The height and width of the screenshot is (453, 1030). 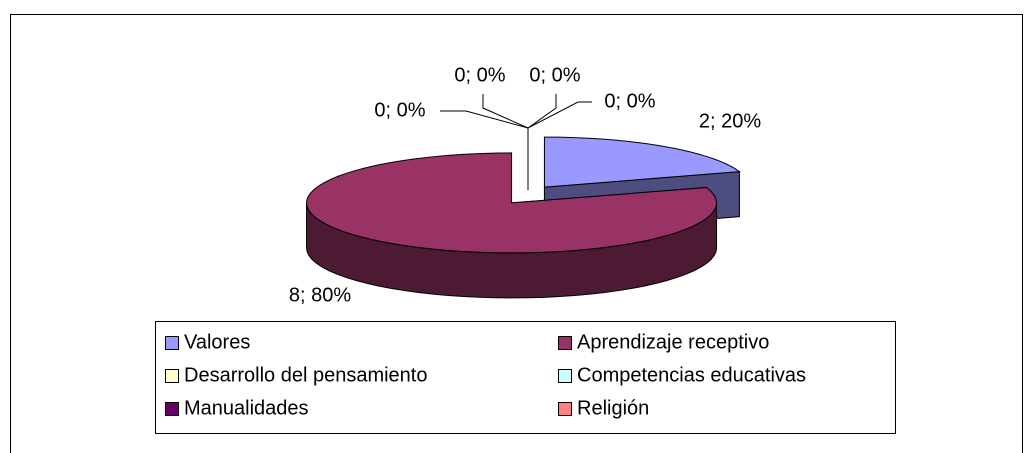 I want to click on legend-label: Competencias educativas, so click(x=691, y=375).